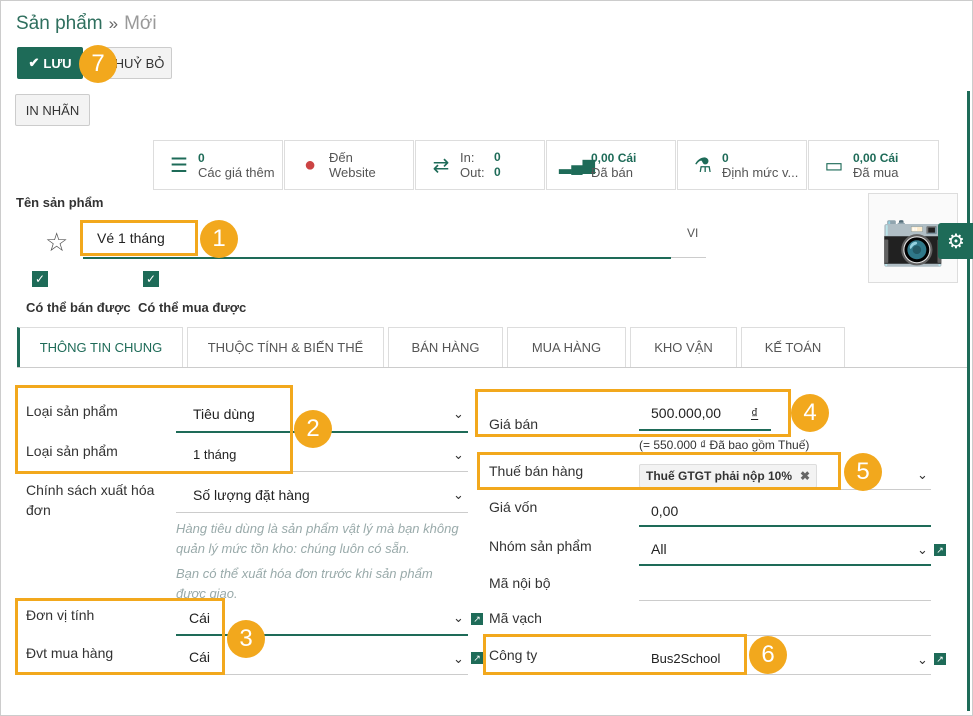 The width and height of the screenshot is (973, 716). Describe the element at coordinates (785, 635) in the screenshot. I see `barcode-input` at that location.